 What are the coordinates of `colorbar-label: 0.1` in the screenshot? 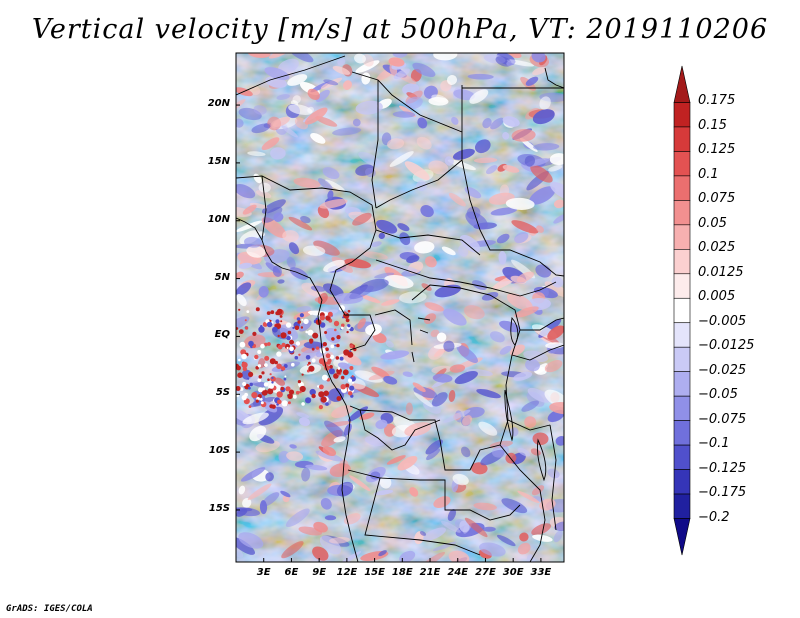 It's located at (708, 174).